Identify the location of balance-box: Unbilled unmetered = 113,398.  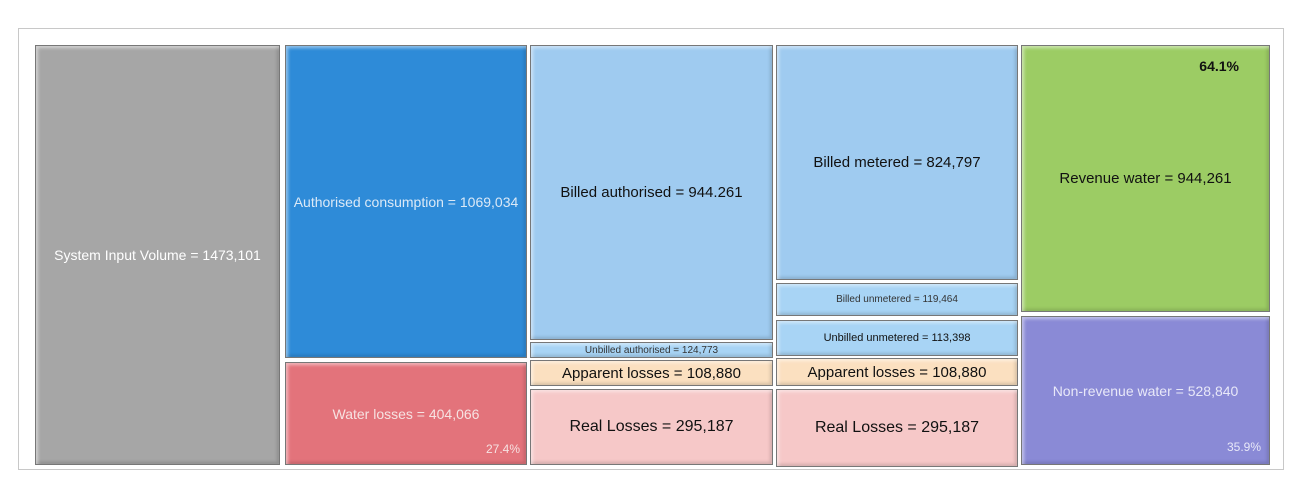
(897, 338).